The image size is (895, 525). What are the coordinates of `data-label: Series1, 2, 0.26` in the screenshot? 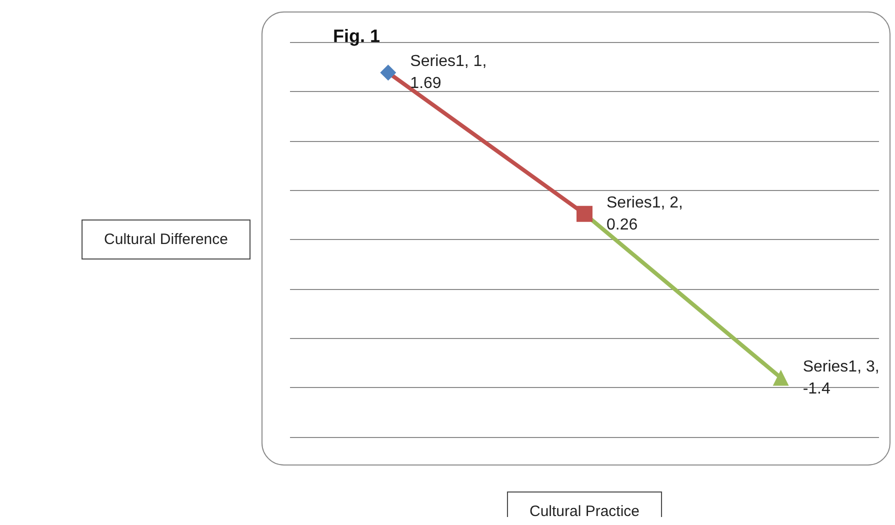 It's located at (647, 214).